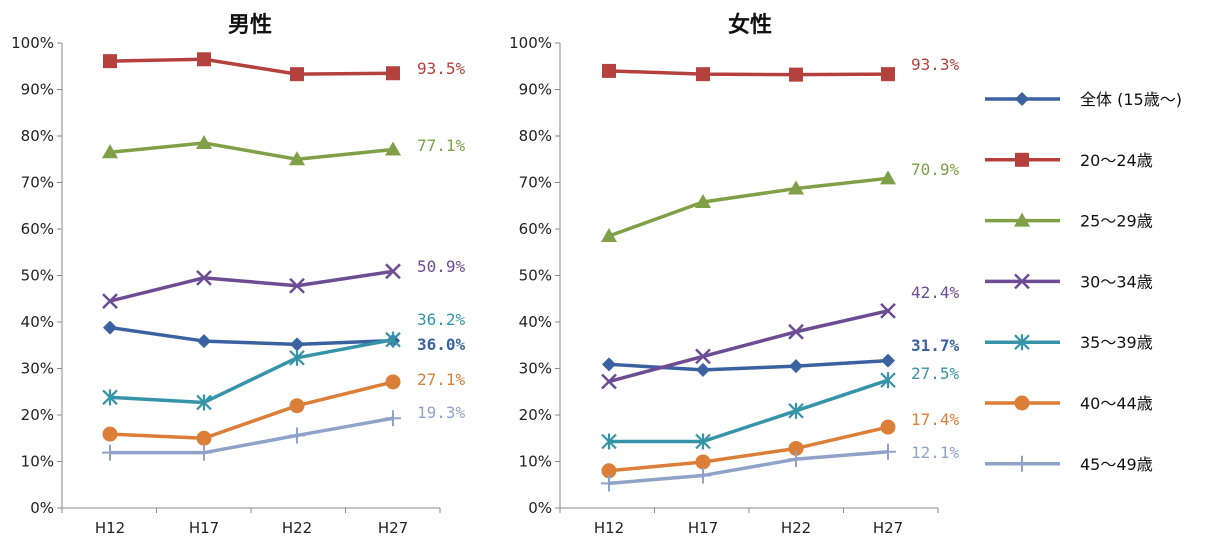 The image size is (1211, 539). Describe the element at coordinates (1116, 403) in the screenshot. I see `legend-label: 40～44歳` at that location.